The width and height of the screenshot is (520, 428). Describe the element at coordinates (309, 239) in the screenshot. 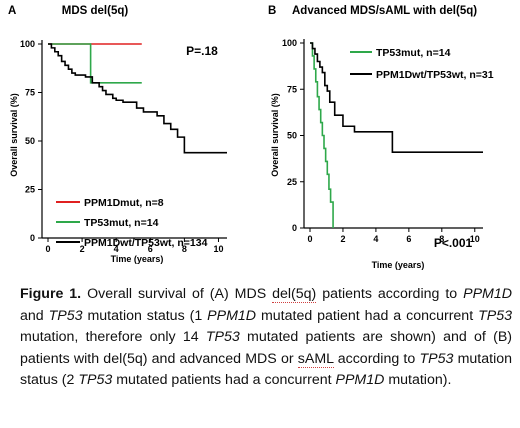

I see `panel-b-x-tick-label: 0` at that location.